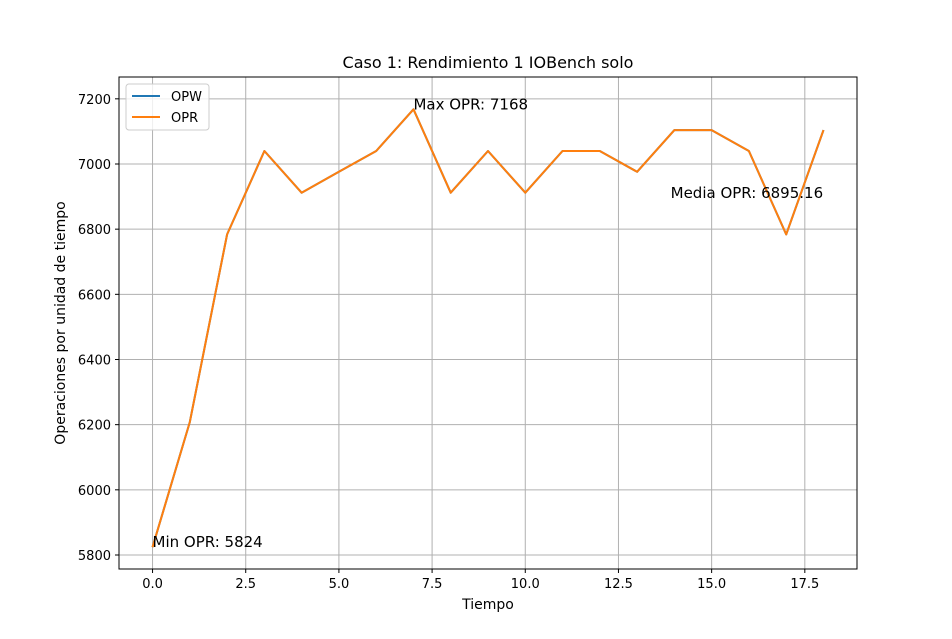 The height and width of the screenshot is (639, 952). Describe the element at coordinates (339, 584) in the screenshot. I see `x-tick-label: 5.0` at that location.